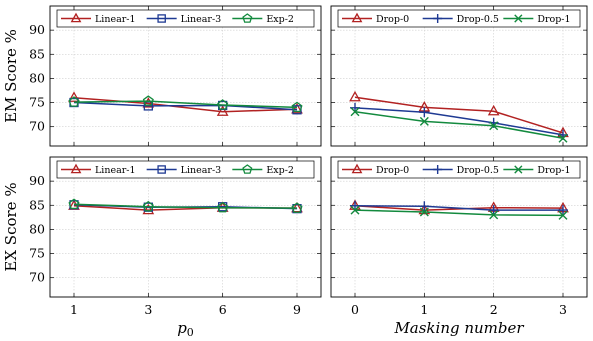 The height and width of the screenshot is (341, 593). What do you see at coordinates (494, 309) in the screenshot?
I see `x-tick-label: 2` at bounding box center [494, 309].